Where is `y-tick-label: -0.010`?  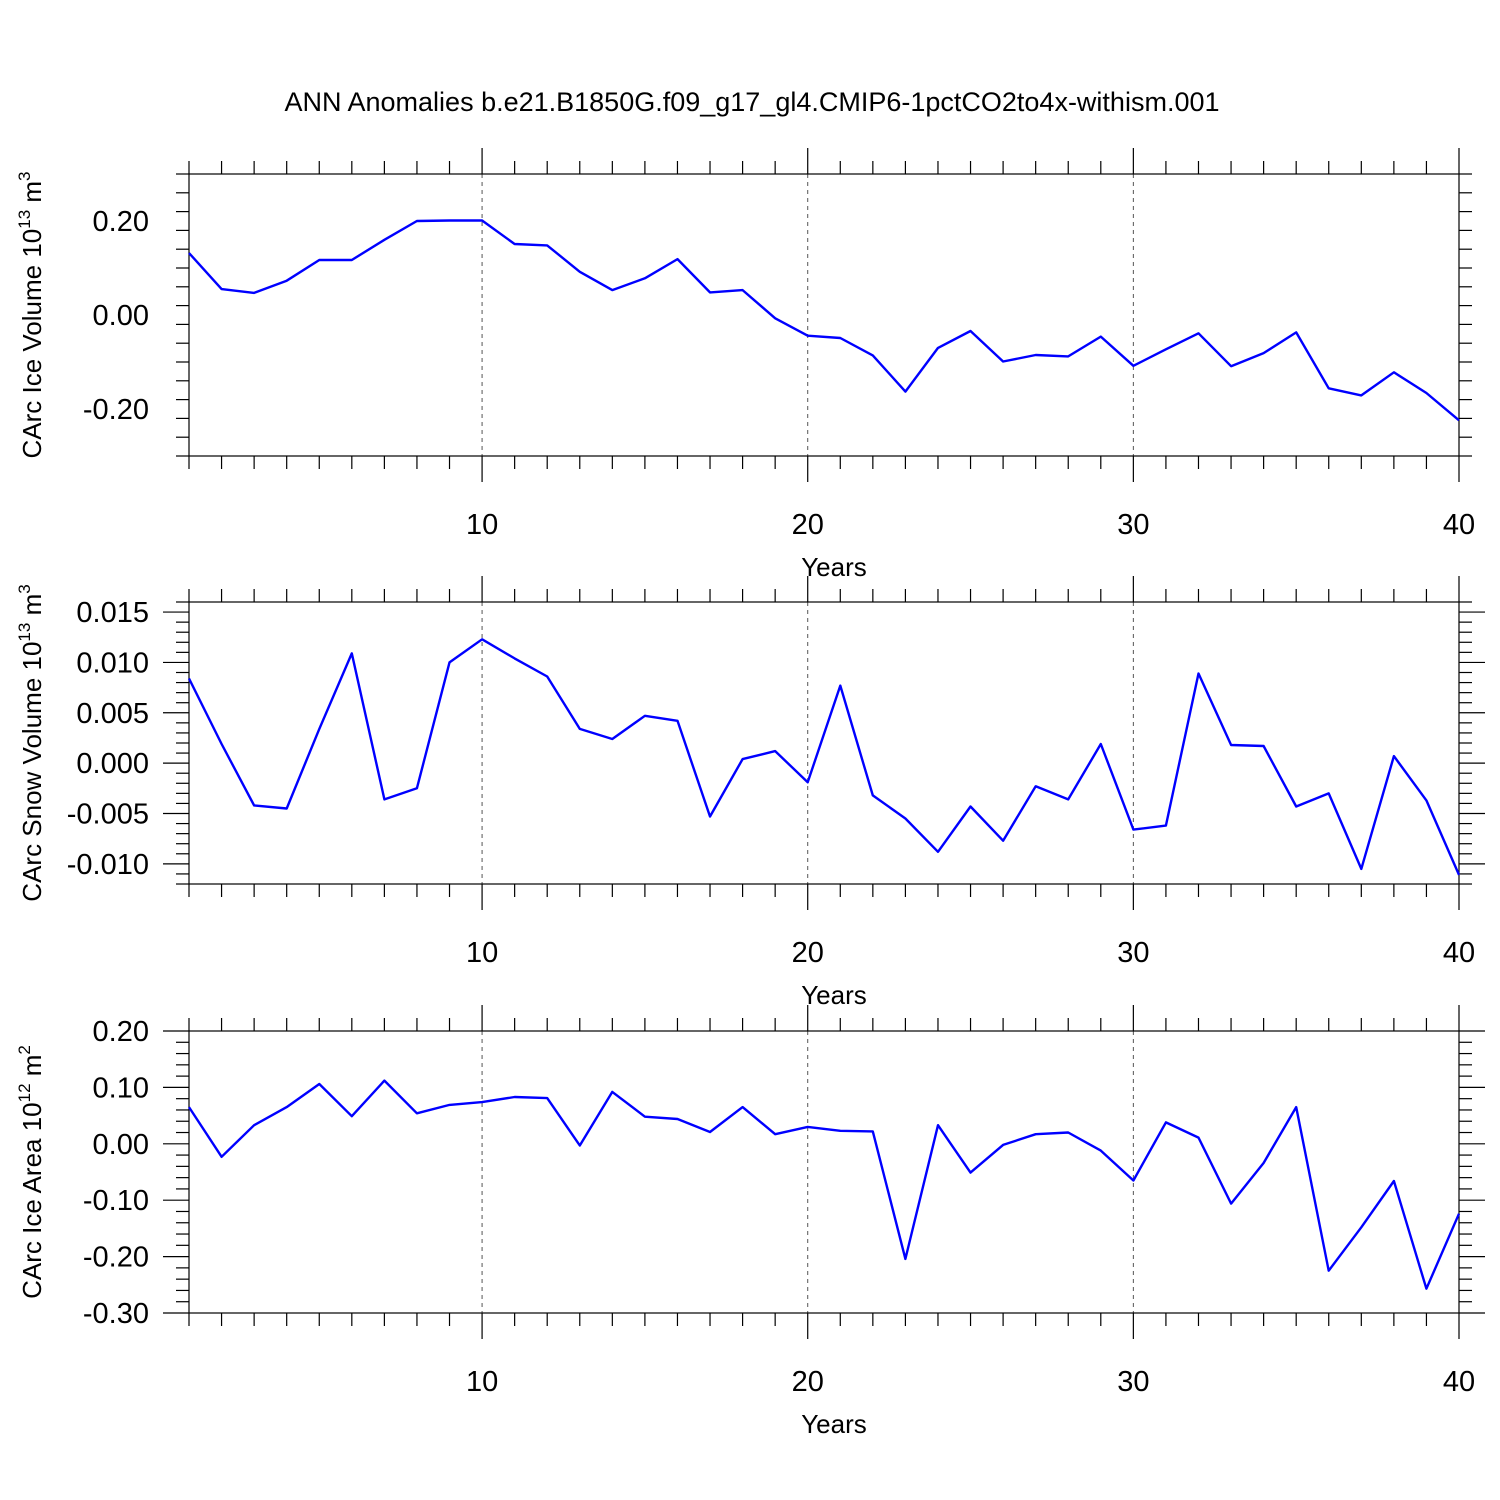
y-tick-label: -0.010 is located at coordinates (108, 865).